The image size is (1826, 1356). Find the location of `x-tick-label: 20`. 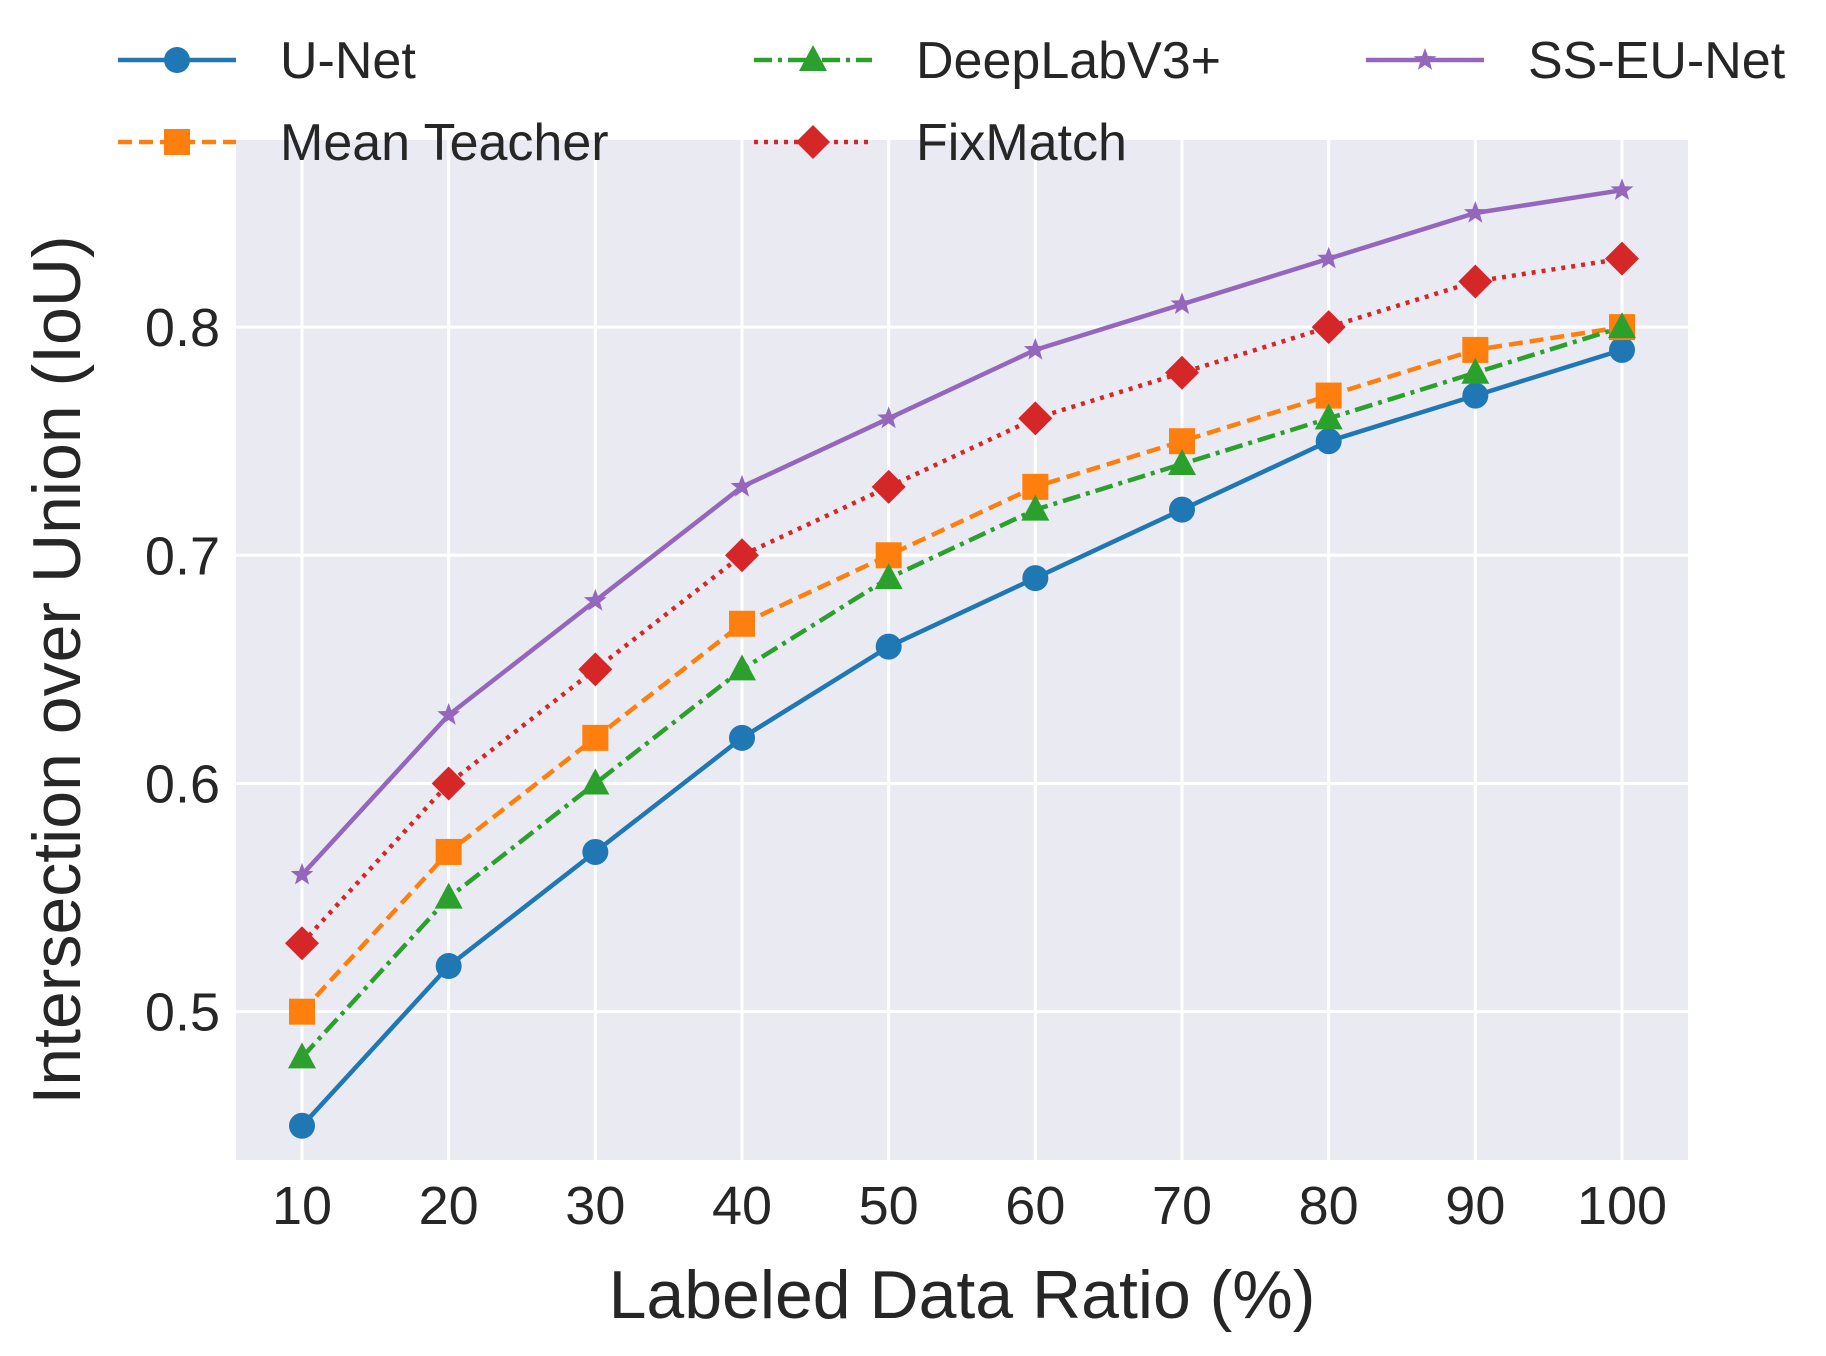

x-tick-label: 20 is located at coordinates (449, 1206).